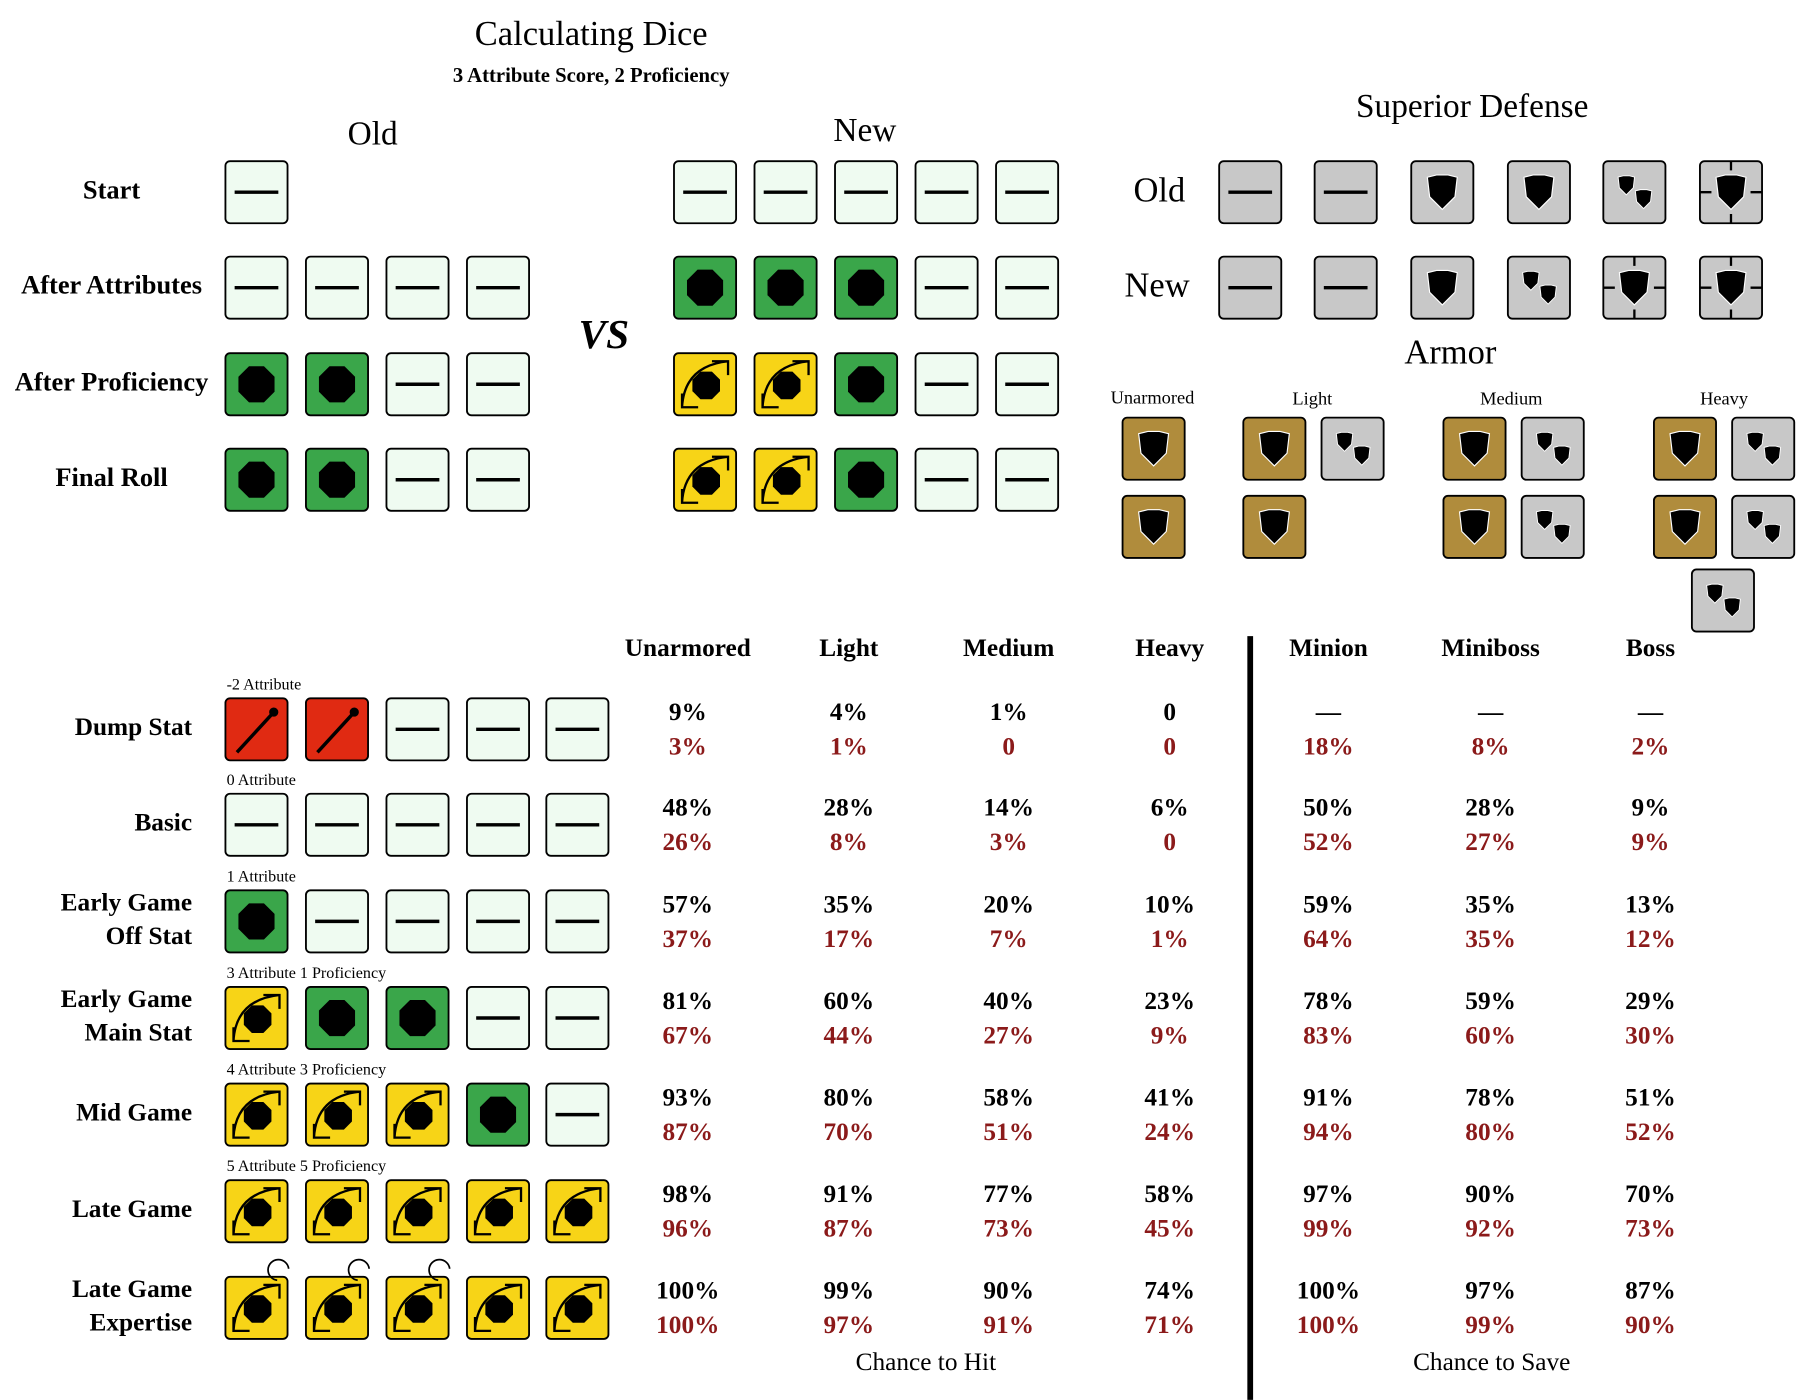 This screenshot has width=1800, height=1400. What do you see at coordinates (1169, 1001) in the screenshot?
I see `hit-value: 23%` at bounding box center [1169, 1001].